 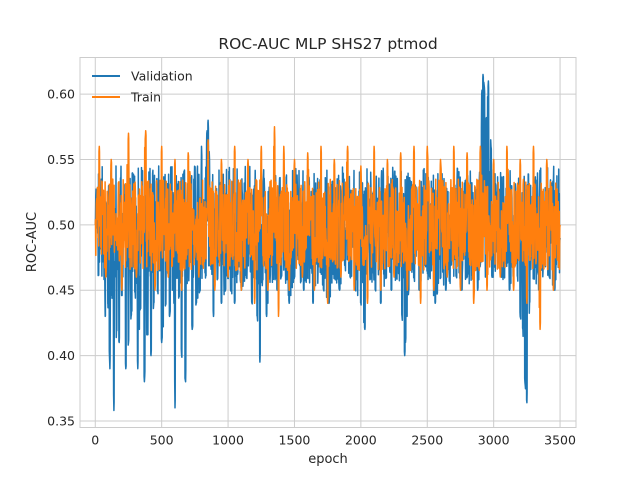 What do you see at coordinates (162, 76) in the screenshot?
I see `legend-validation-label: Validation` at bounding box center [162, 76].